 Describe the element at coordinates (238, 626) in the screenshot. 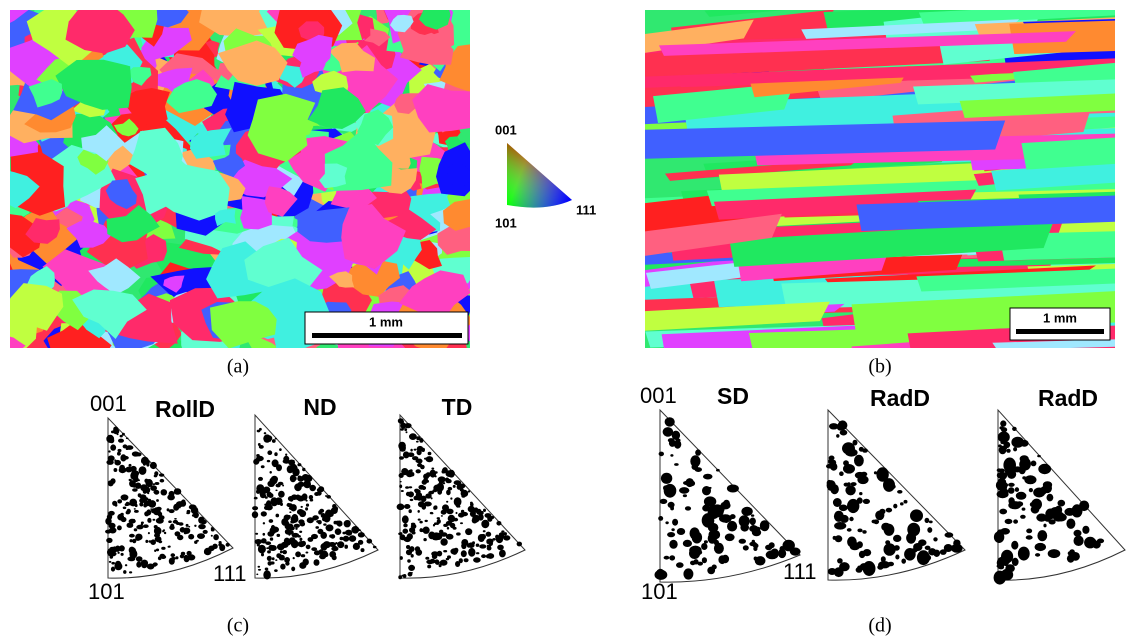

I see `panel-label: (c)` at that location.